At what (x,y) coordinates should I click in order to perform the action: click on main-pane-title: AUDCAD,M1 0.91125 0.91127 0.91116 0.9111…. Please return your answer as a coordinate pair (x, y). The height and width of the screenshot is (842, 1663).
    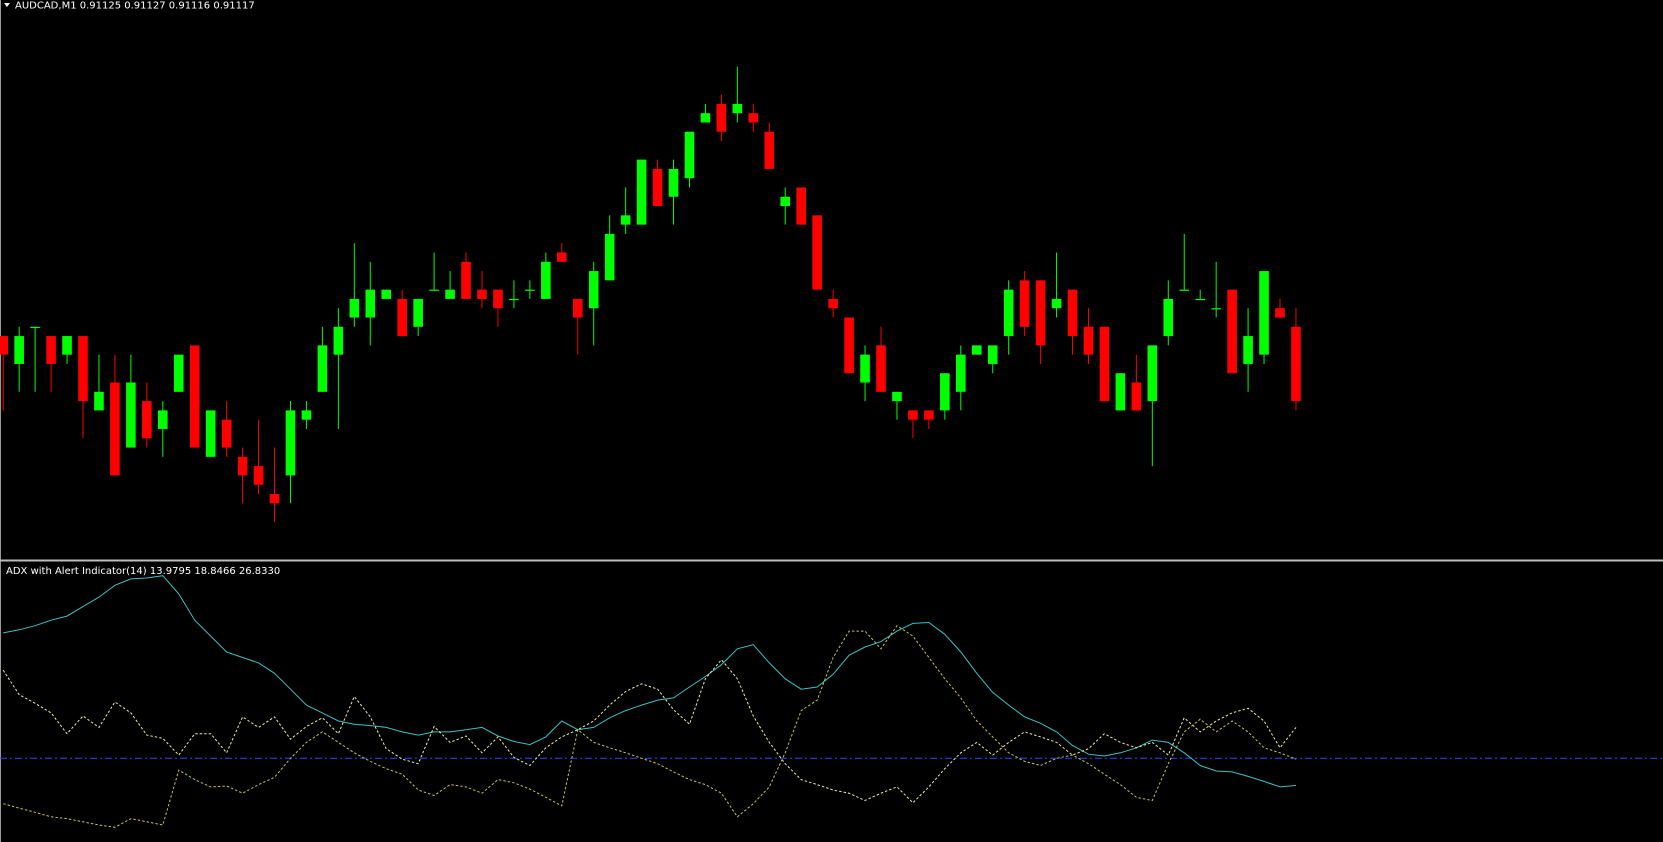
    Looking at the image, I should click on (135, 6).